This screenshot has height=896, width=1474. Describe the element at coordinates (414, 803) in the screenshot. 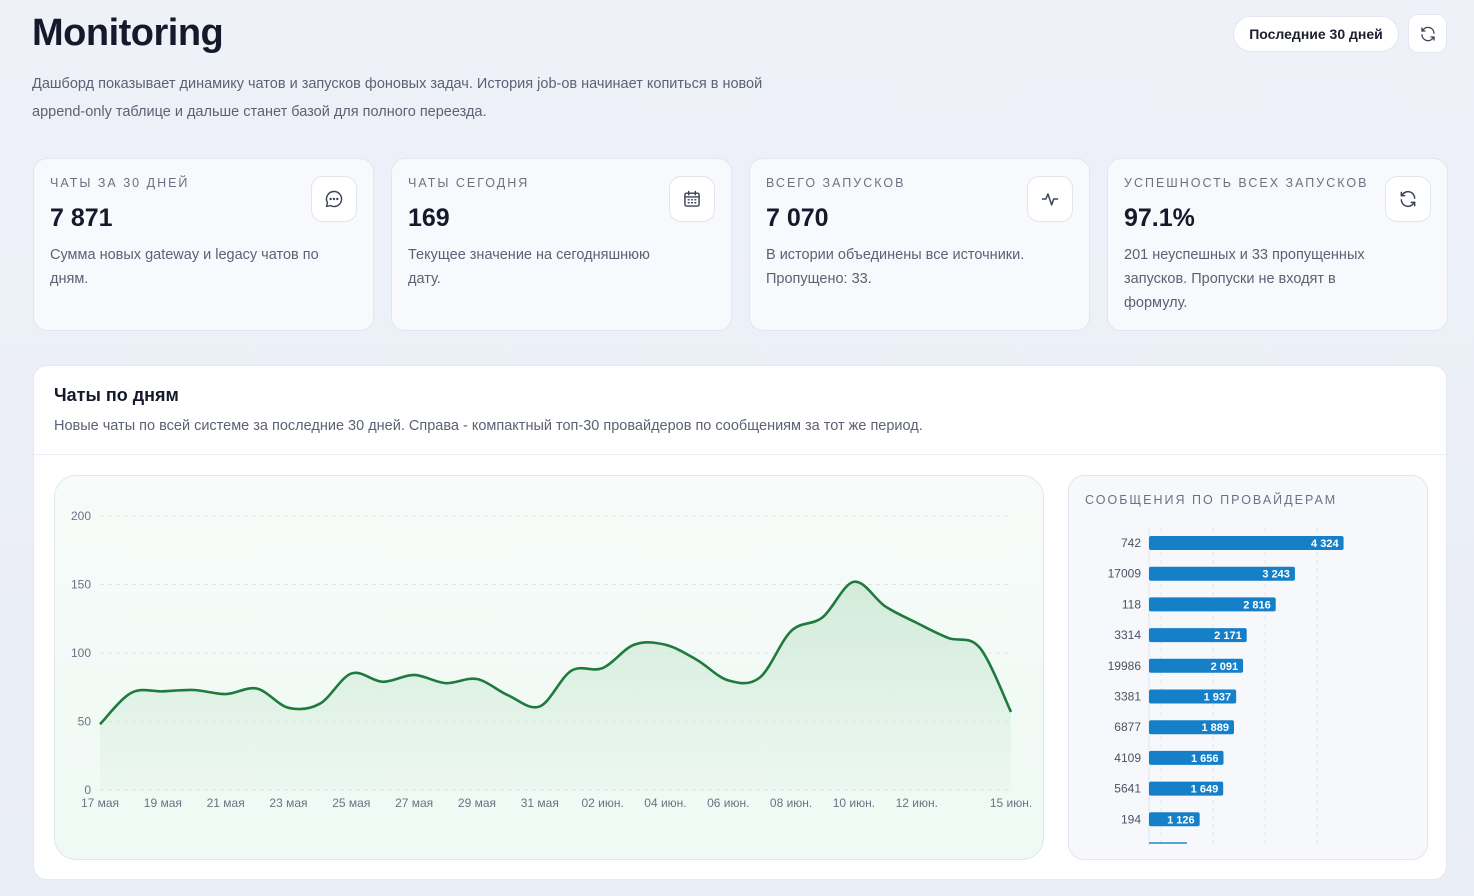

I see `x-tick-label: 27 мая` at that location.